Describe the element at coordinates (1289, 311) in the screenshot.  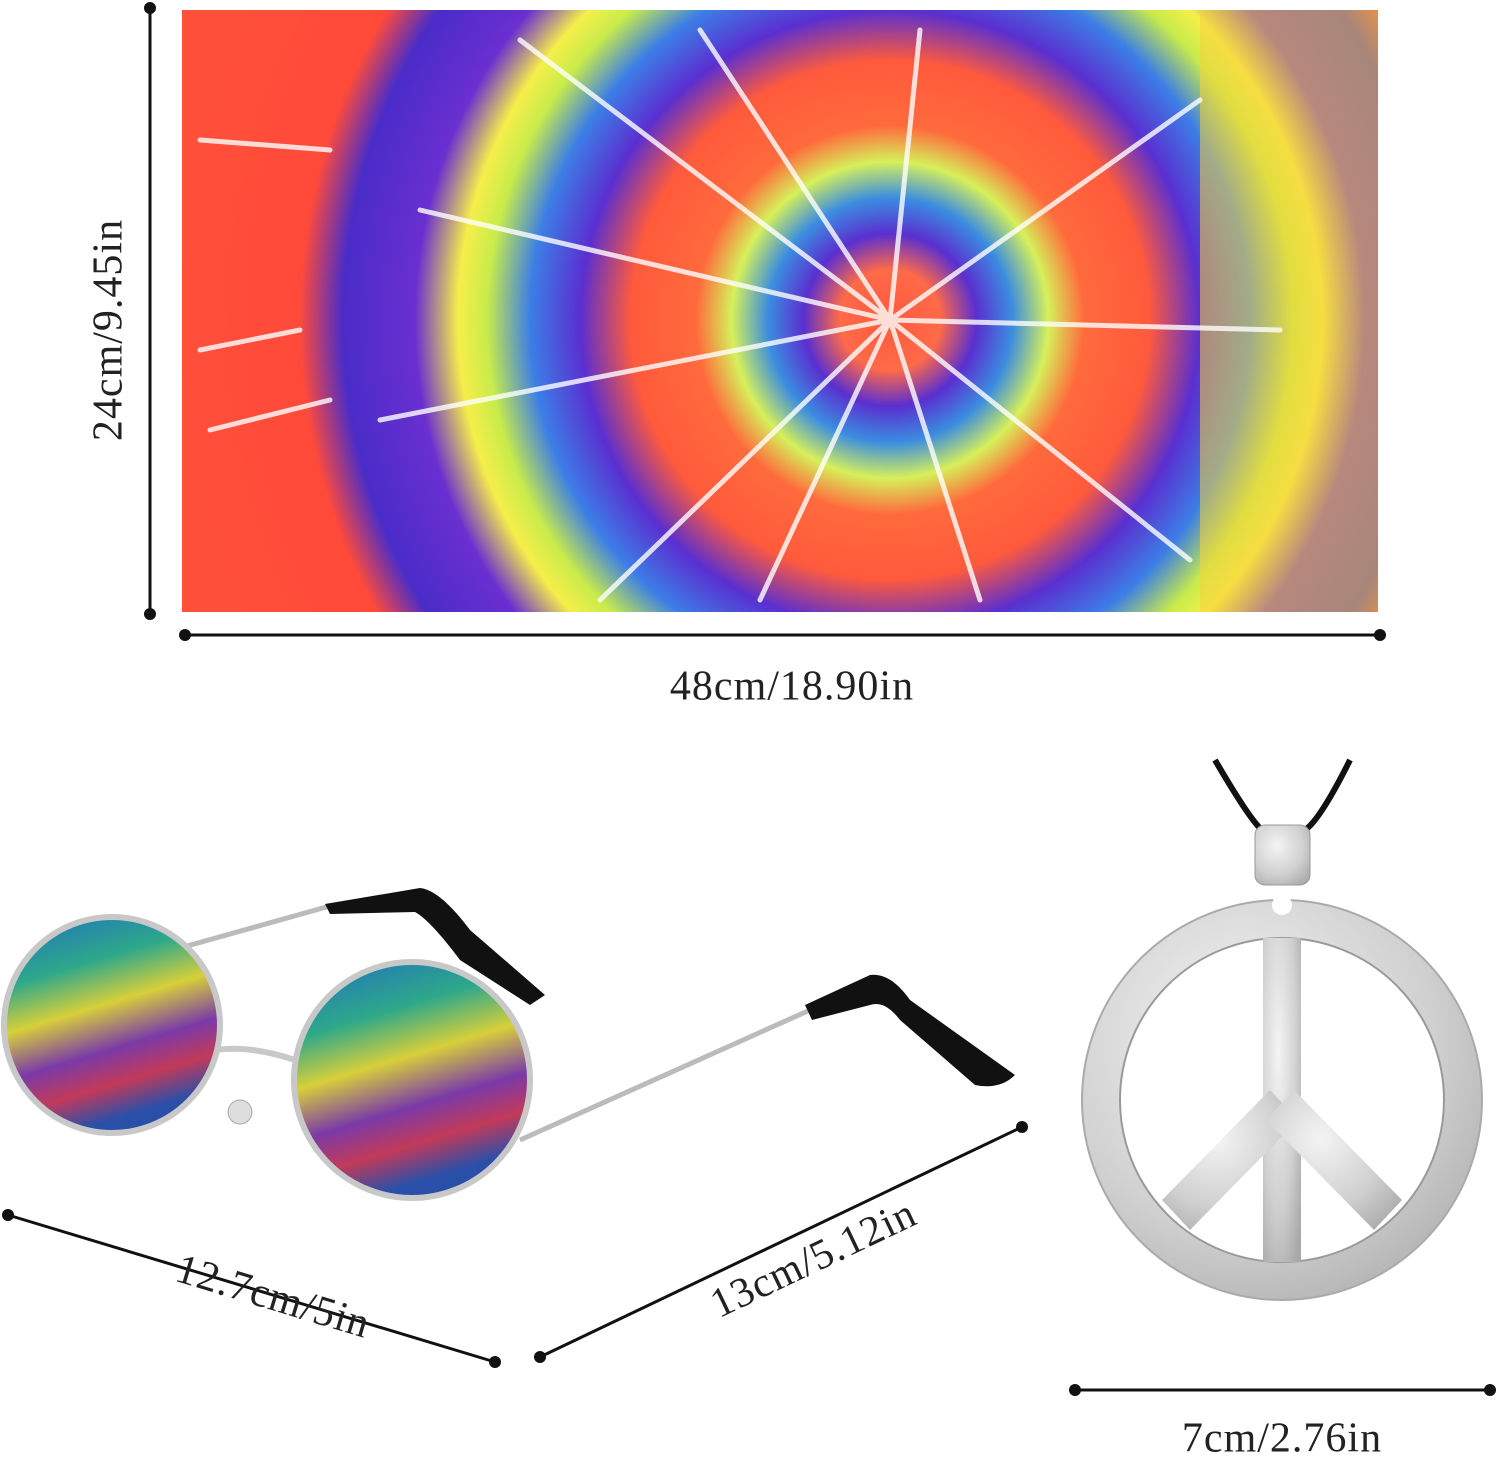
I see `bandana-edge` at that location.